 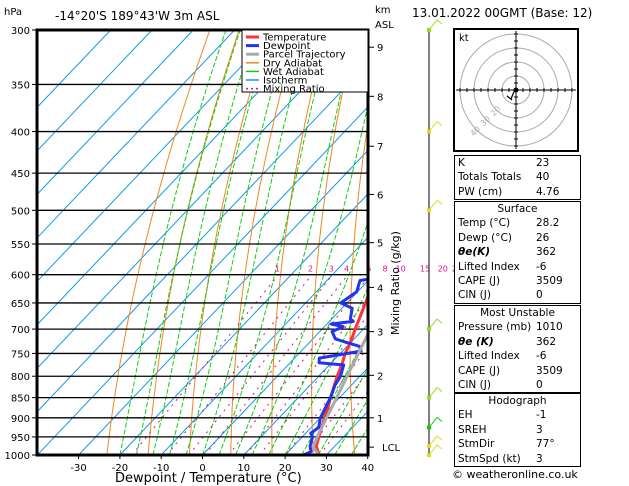 What do you see at coordinates (346, 269) in the screenshot?
I see `mixing-ratio-label: 4` at bounding box center [346, 269].